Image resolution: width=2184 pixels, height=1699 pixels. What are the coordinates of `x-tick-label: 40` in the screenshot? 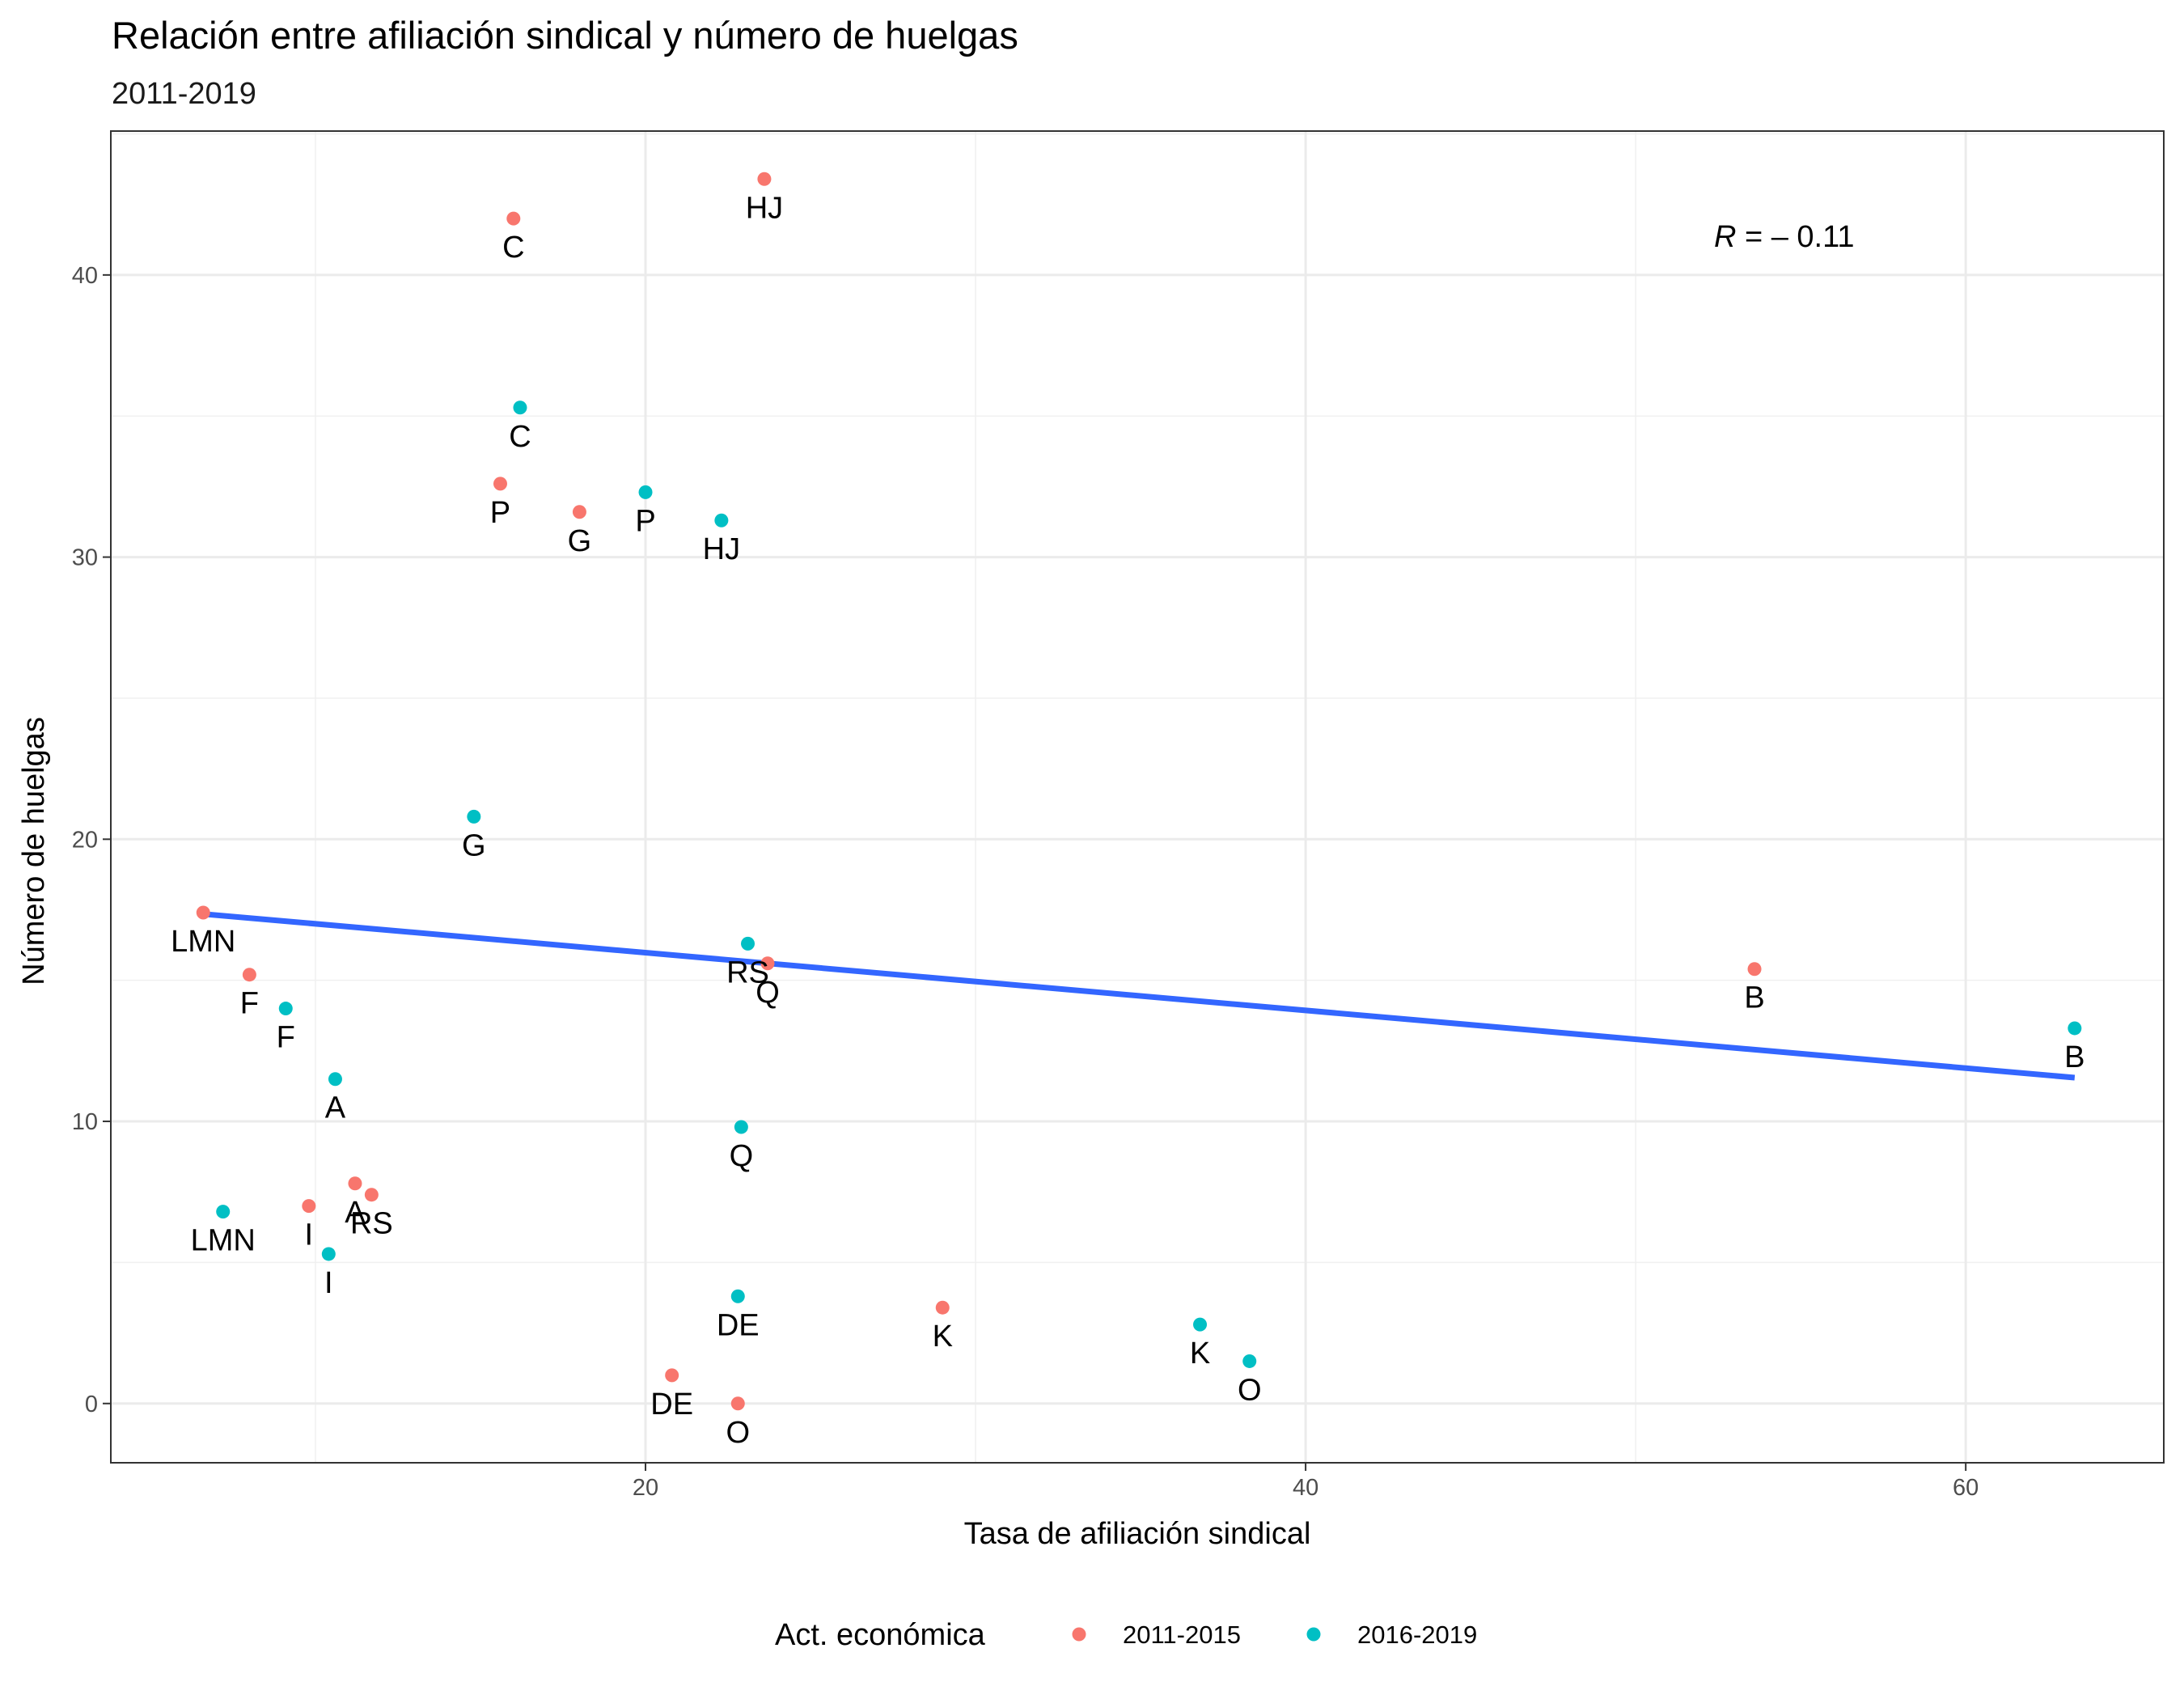 It's located at (1305, 1488).